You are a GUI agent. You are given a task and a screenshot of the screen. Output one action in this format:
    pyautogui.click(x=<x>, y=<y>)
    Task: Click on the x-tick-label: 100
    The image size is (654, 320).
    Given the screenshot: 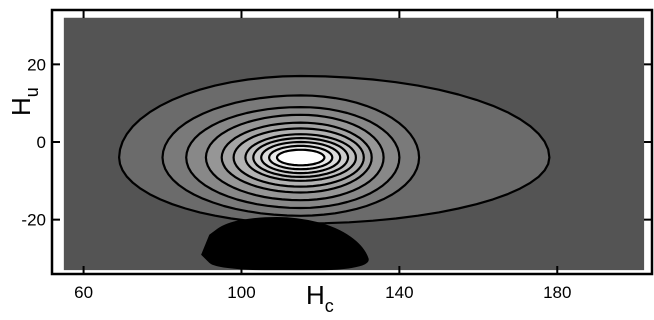 What is the action you would take?
    pyautogui.click(x=241, y=292)
    